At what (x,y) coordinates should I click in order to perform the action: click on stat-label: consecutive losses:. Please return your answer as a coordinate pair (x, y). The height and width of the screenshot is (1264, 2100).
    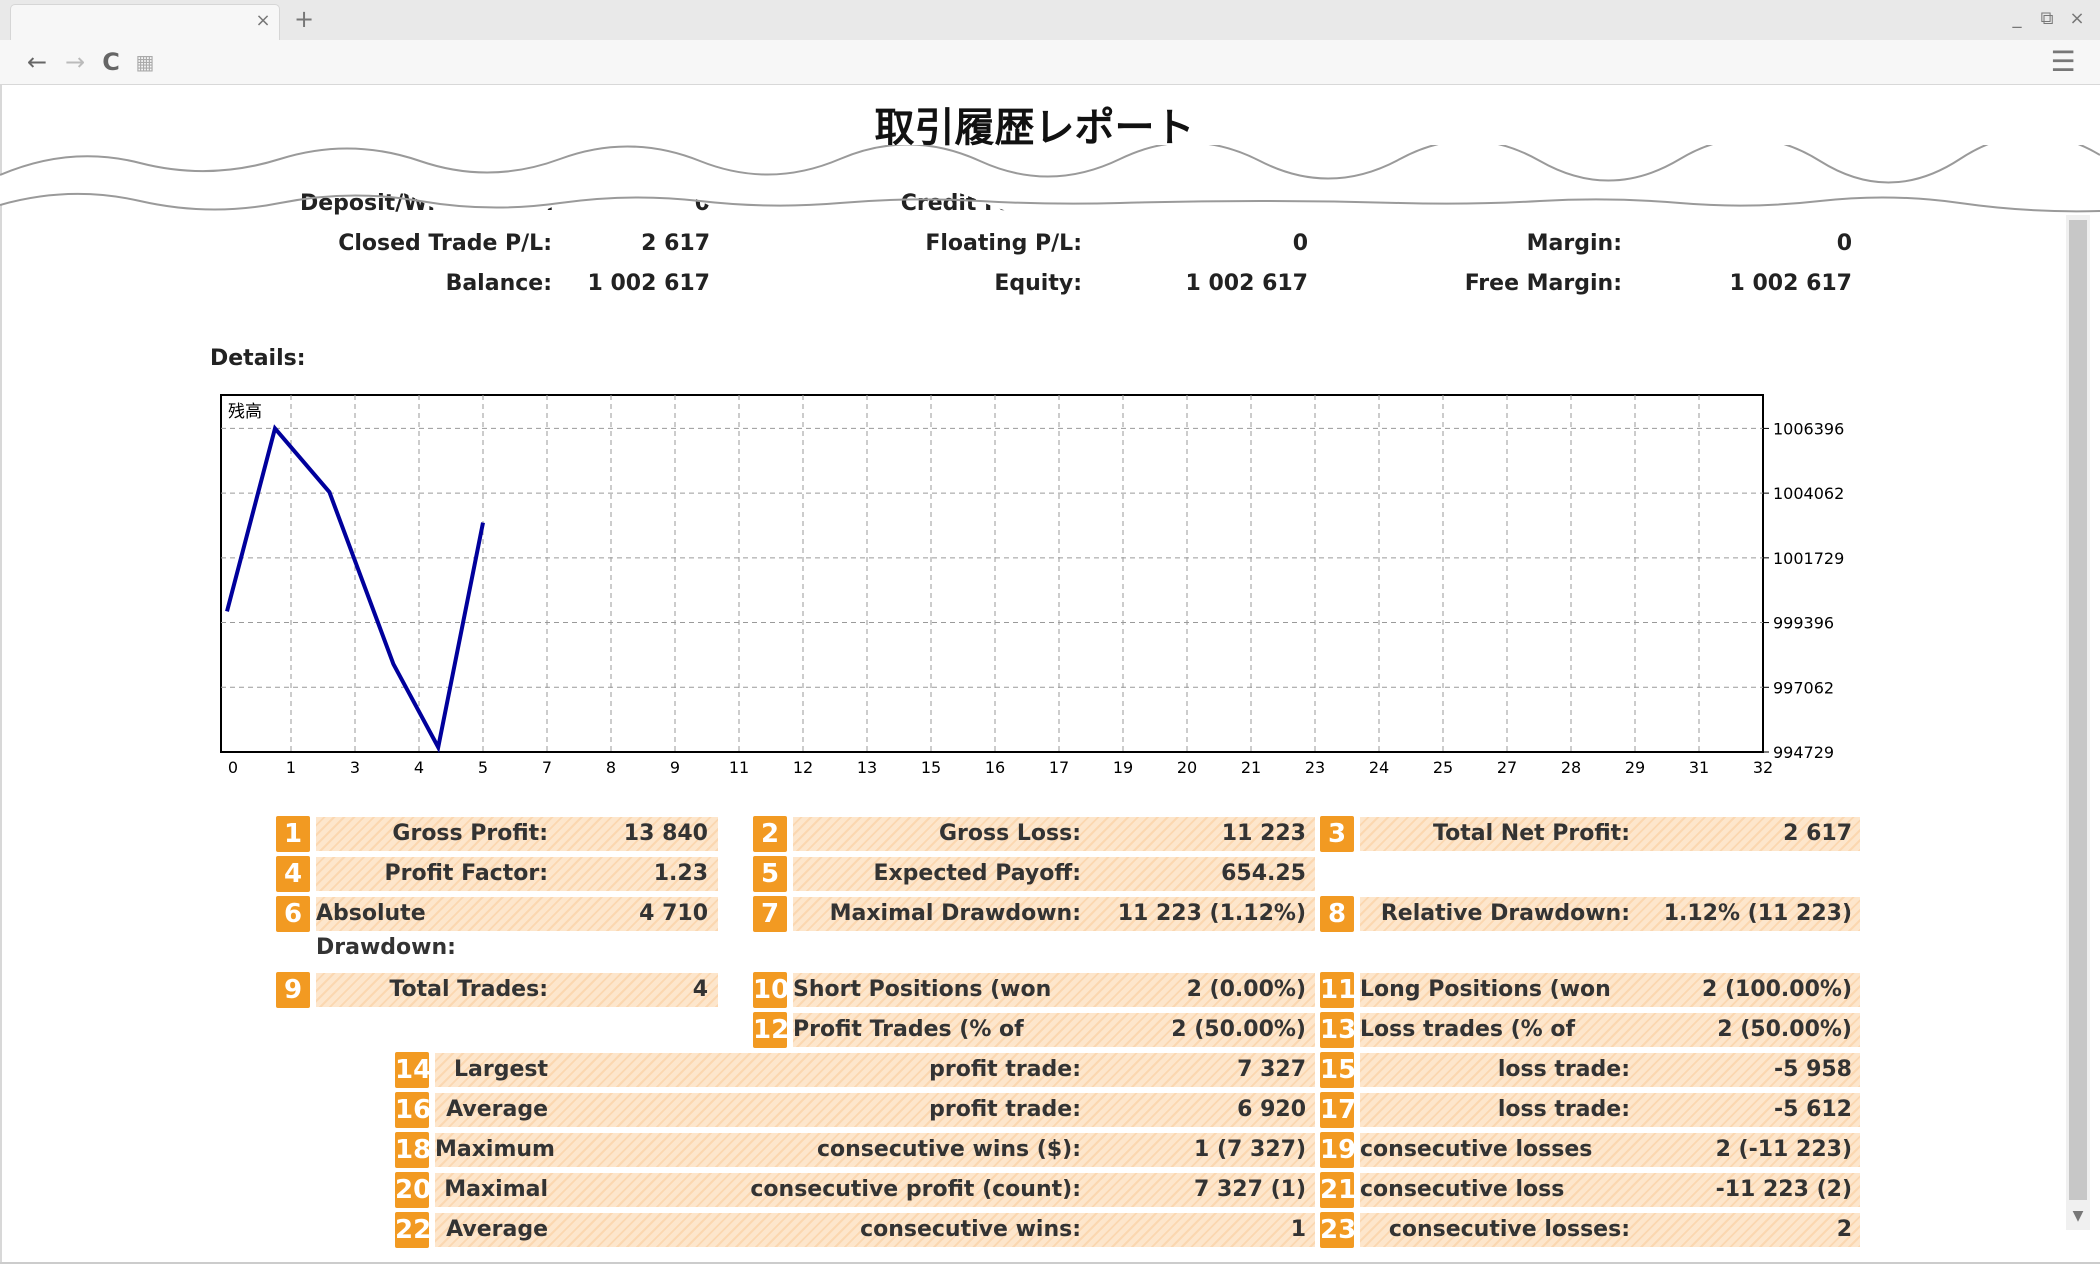
    Looking at the image, I should click on (1509, 1229).